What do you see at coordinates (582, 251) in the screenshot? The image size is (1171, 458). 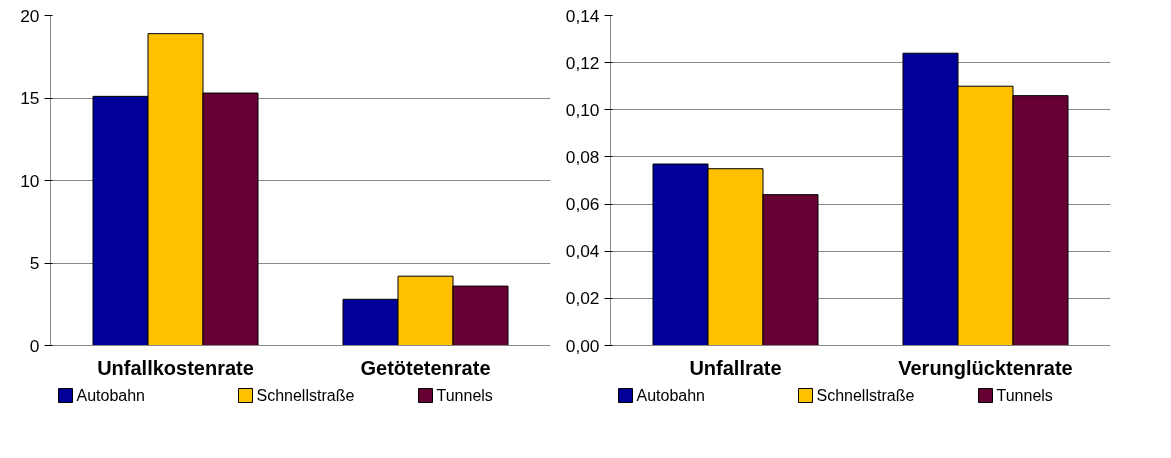 I see `y-tick-label: 0,04` at bounding box center [582, 251].